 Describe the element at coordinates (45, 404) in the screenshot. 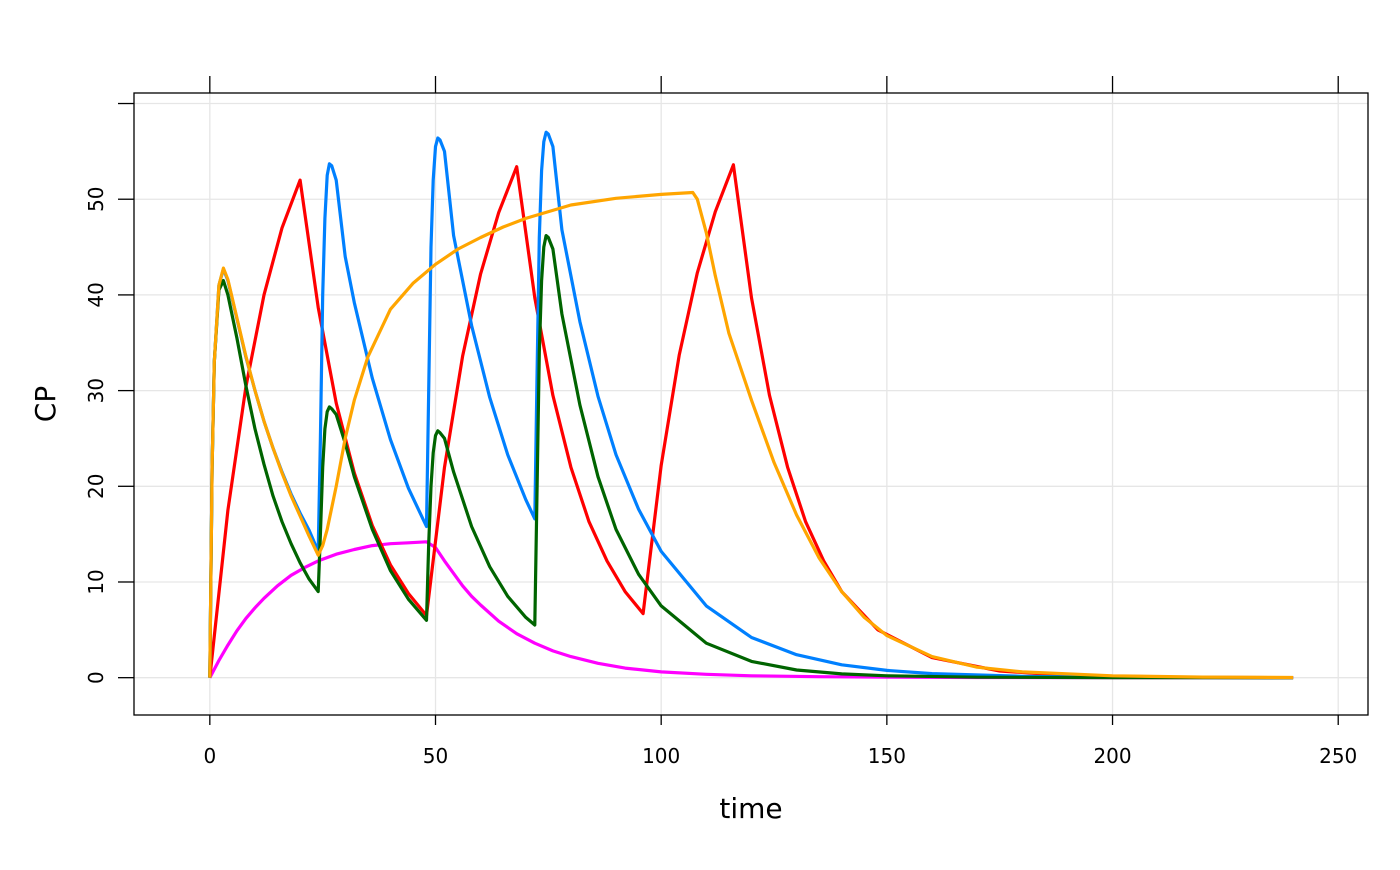

I see `y-axis-label: CP` at that location.